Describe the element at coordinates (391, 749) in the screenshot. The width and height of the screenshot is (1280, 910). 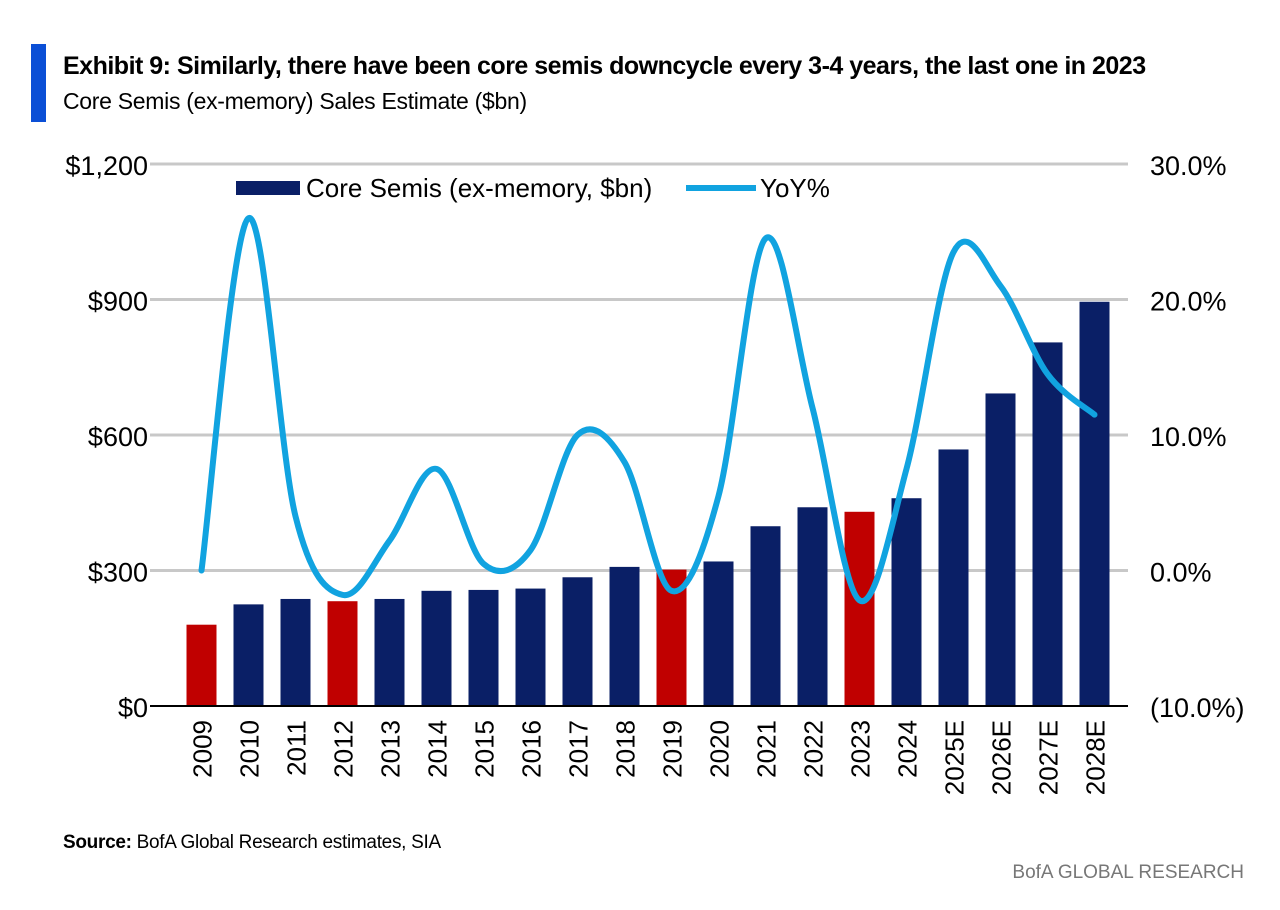
I see `x-tick-label: 2013` at that location.